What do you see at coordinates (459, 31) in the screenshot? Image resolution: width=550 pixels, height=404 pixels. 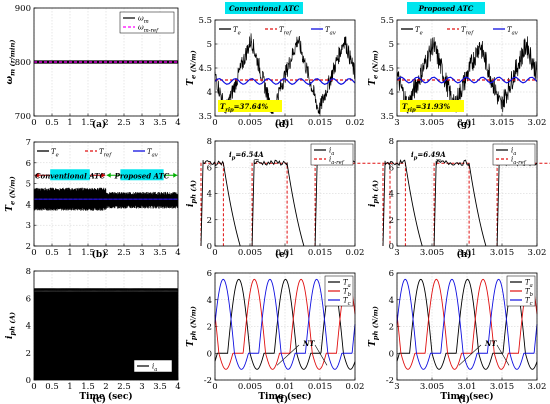 I see `legend: Te Tref Tav` at bounding box center [459, 31].